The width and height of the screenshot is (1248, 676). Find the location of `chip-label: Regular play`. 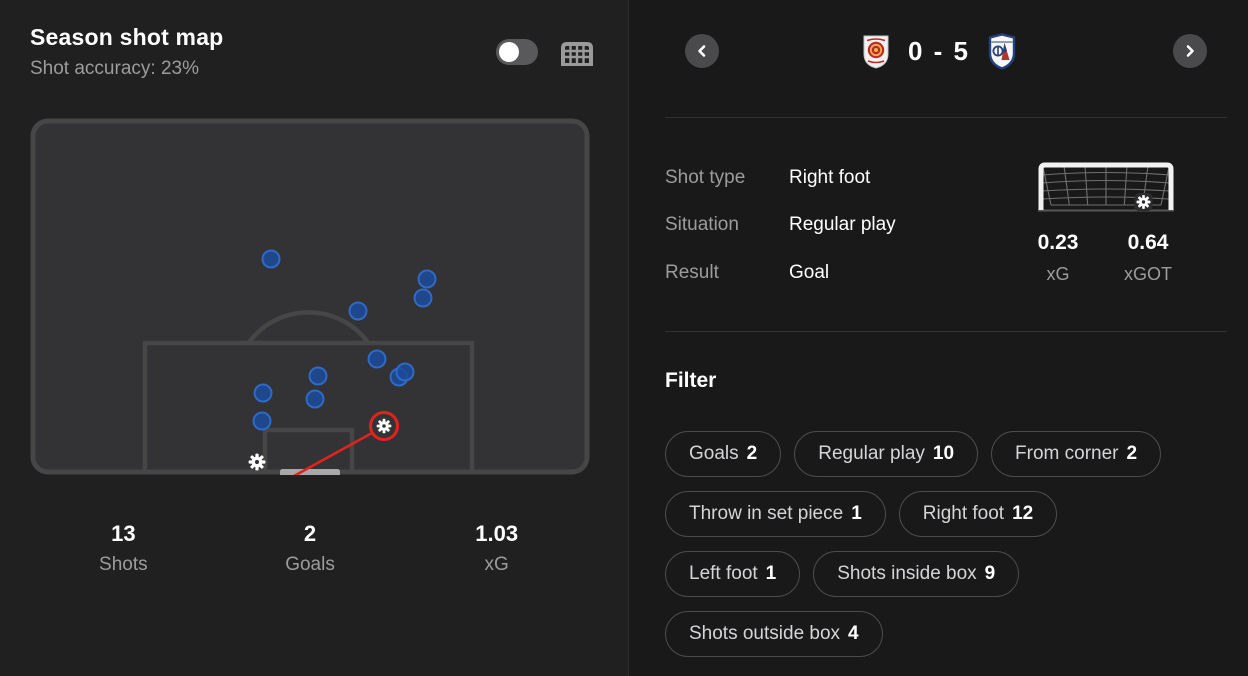

chip-label: Regular play is located at coordinates (871, 453).